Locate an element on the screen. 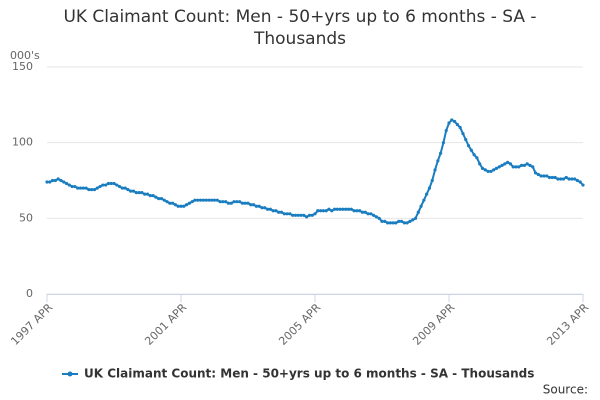 This screenshot has width=600, height=400. y-tick-label: 150 is located at coordinates (22, 66).